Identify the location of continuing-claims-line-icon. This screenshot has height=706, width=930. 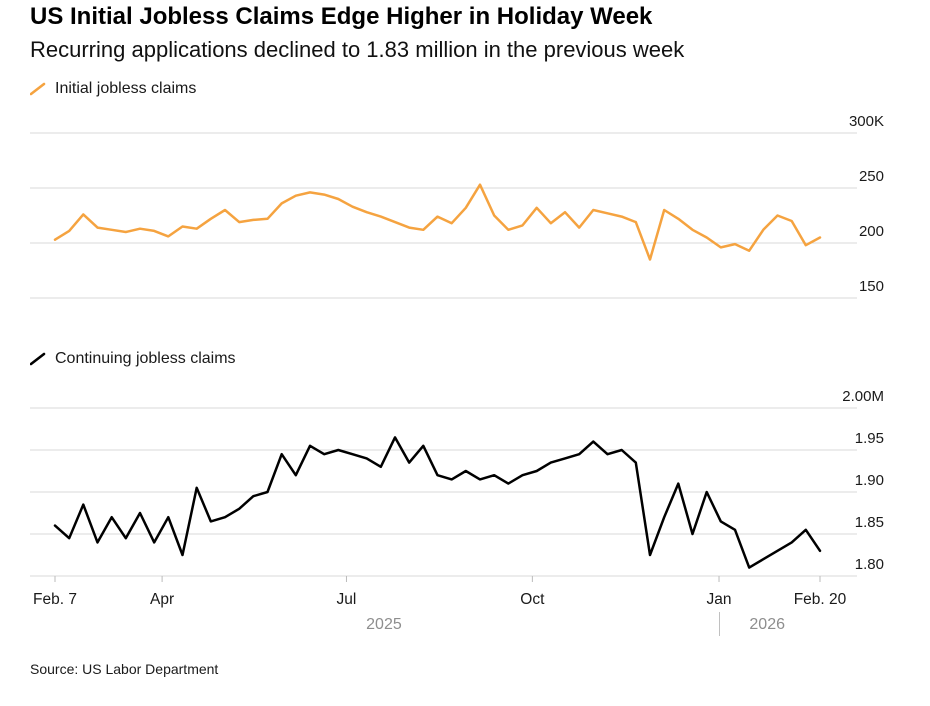
(38, 359).